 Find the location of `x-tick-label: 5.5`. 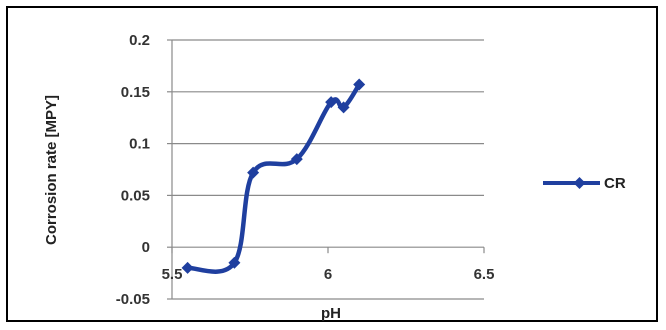

x-tick-label: 5.5 is located at coordinates (172, 274).